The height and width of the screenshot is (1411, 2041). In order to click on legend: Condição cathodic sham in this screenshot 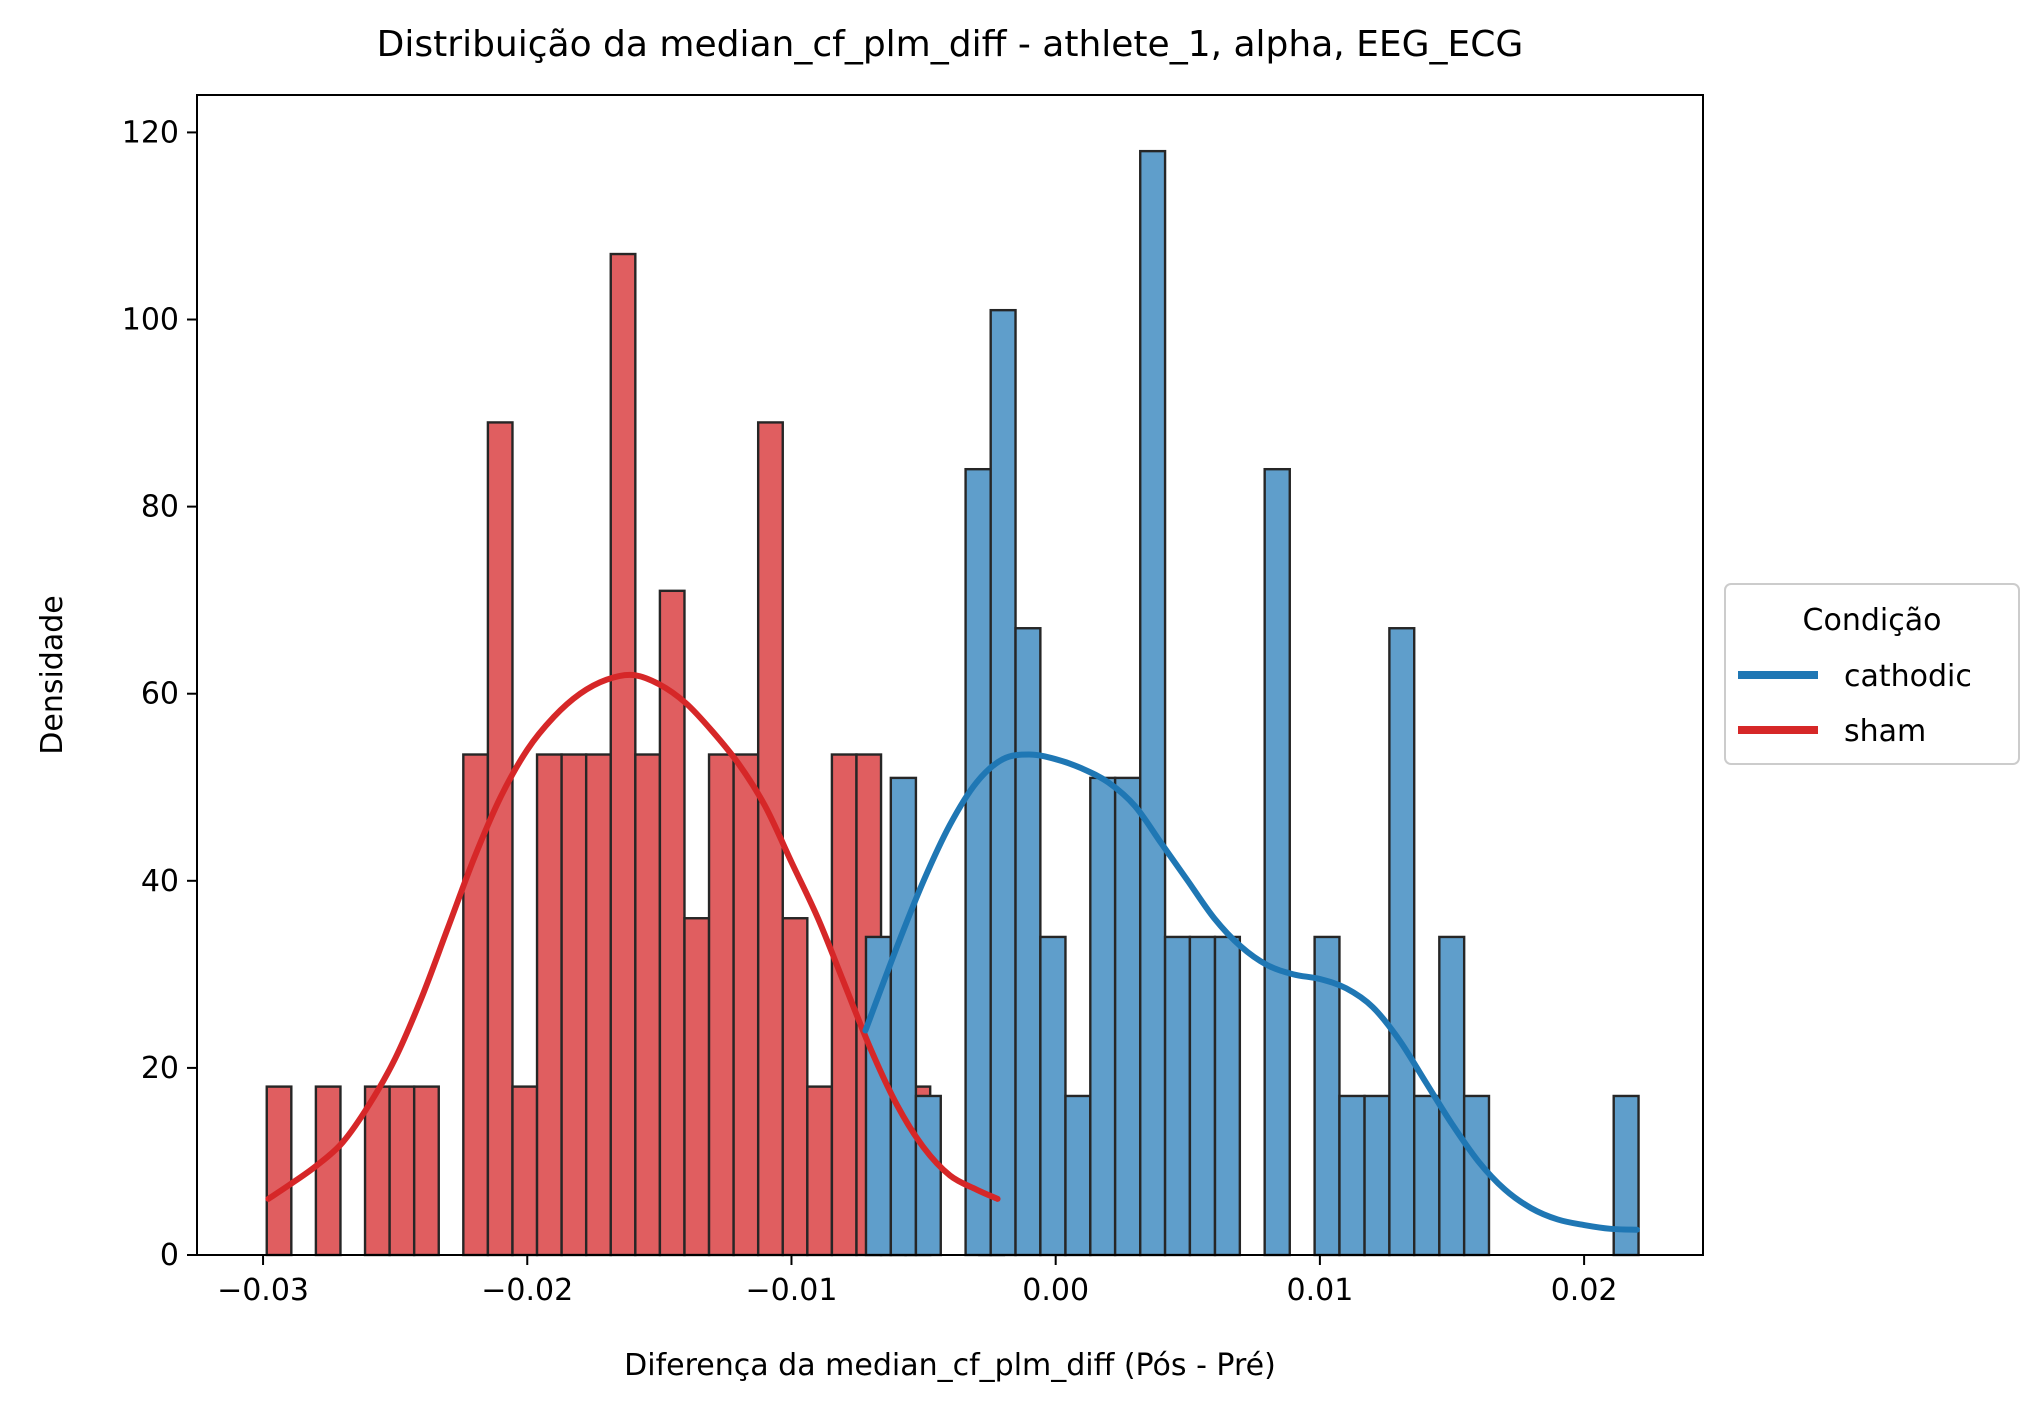, I will do `click(1872, 674)`.